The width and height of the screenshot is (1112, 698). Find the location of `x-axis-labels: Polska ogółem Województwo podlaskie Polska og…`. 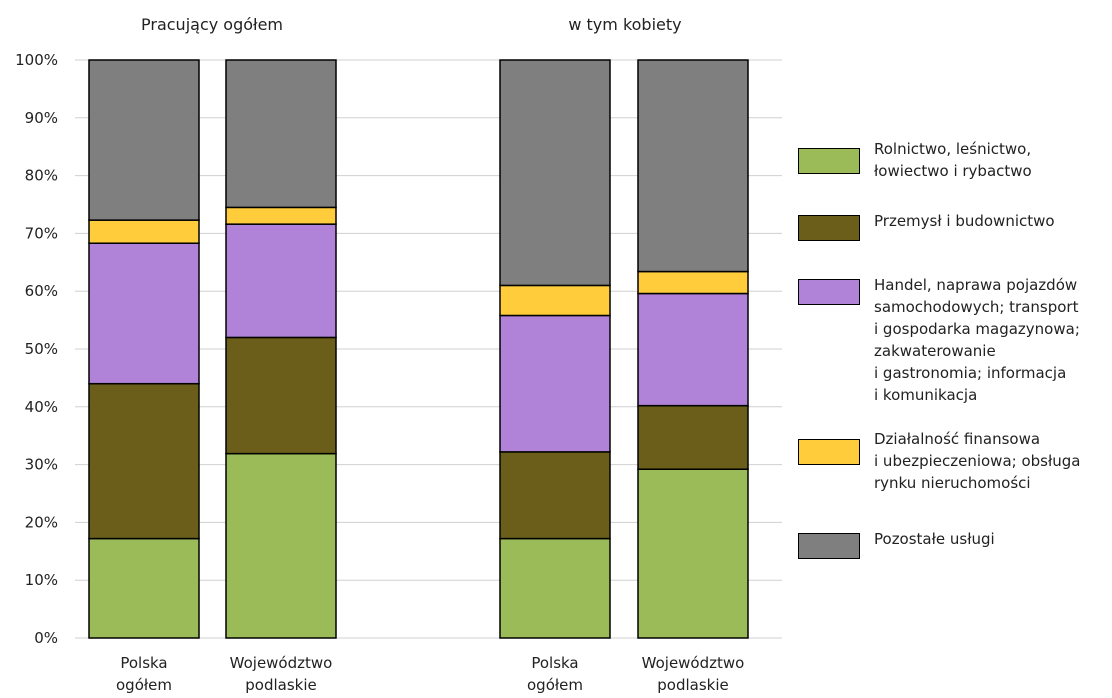

x-axis-labels: Polska ogółem Województwo podlaskie Polska og… is located at coordinates (430, 674).